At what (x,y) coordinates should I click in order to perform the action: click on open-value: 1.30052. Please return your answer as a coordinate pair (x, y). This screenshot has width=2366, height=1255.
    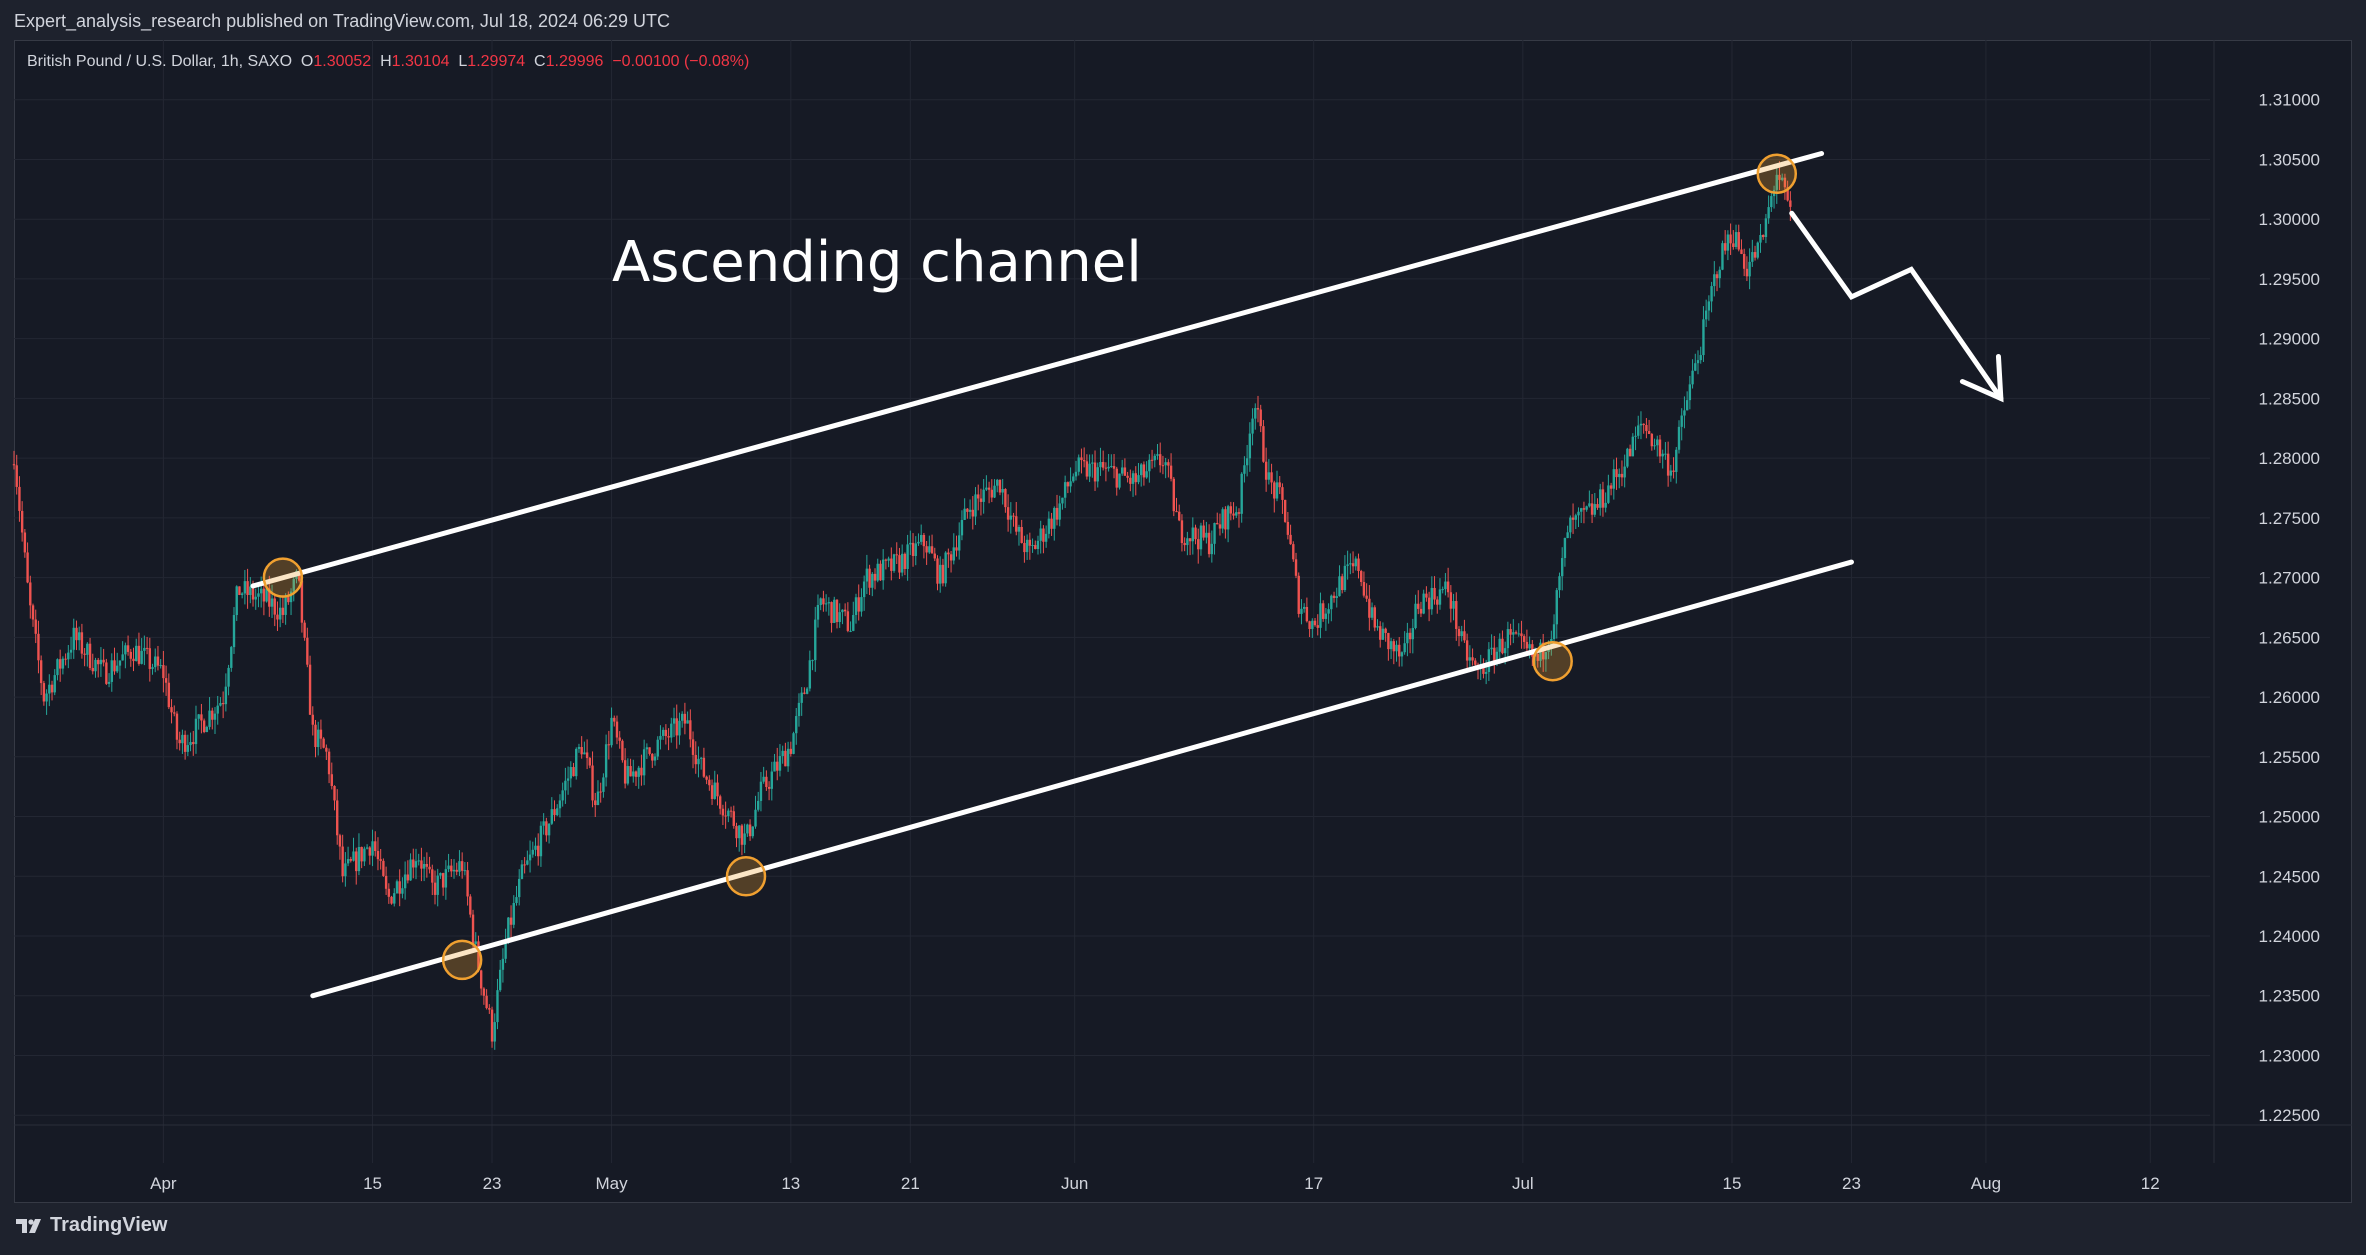
    Looking at the image, I should click on (342, 61).